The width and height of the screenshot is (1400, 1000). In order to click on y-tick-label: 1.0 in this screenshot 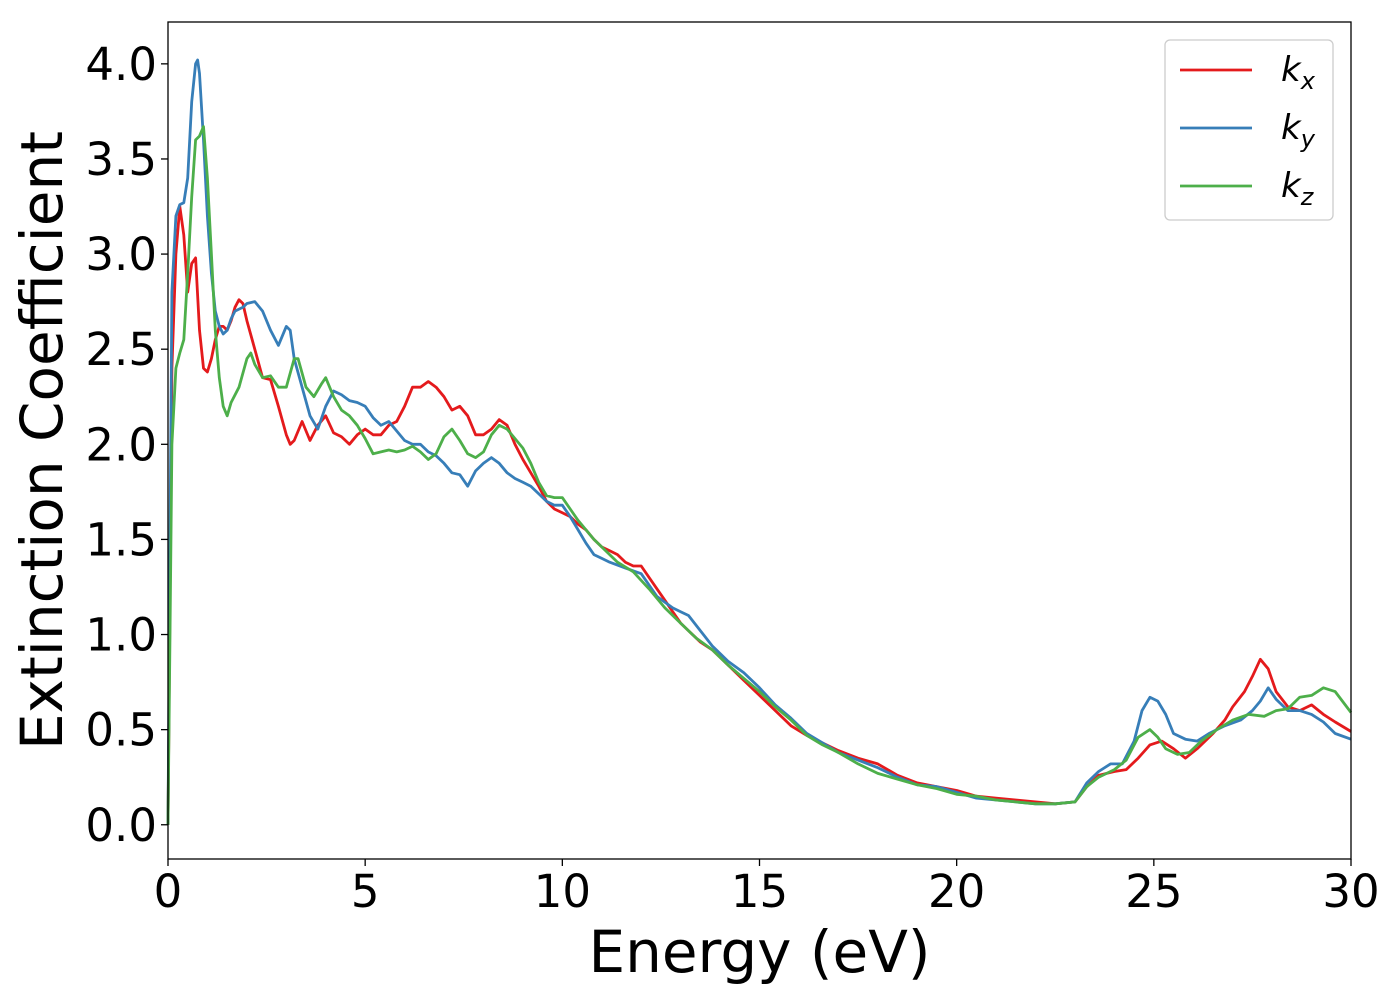, I will do `click(121, 635)`.